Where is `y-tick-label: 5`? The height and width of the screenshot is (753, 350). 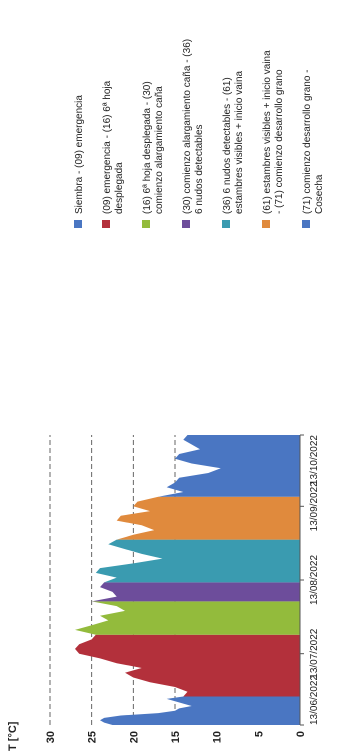
y-tick-label: 5 is located at coordinates (259, 734).